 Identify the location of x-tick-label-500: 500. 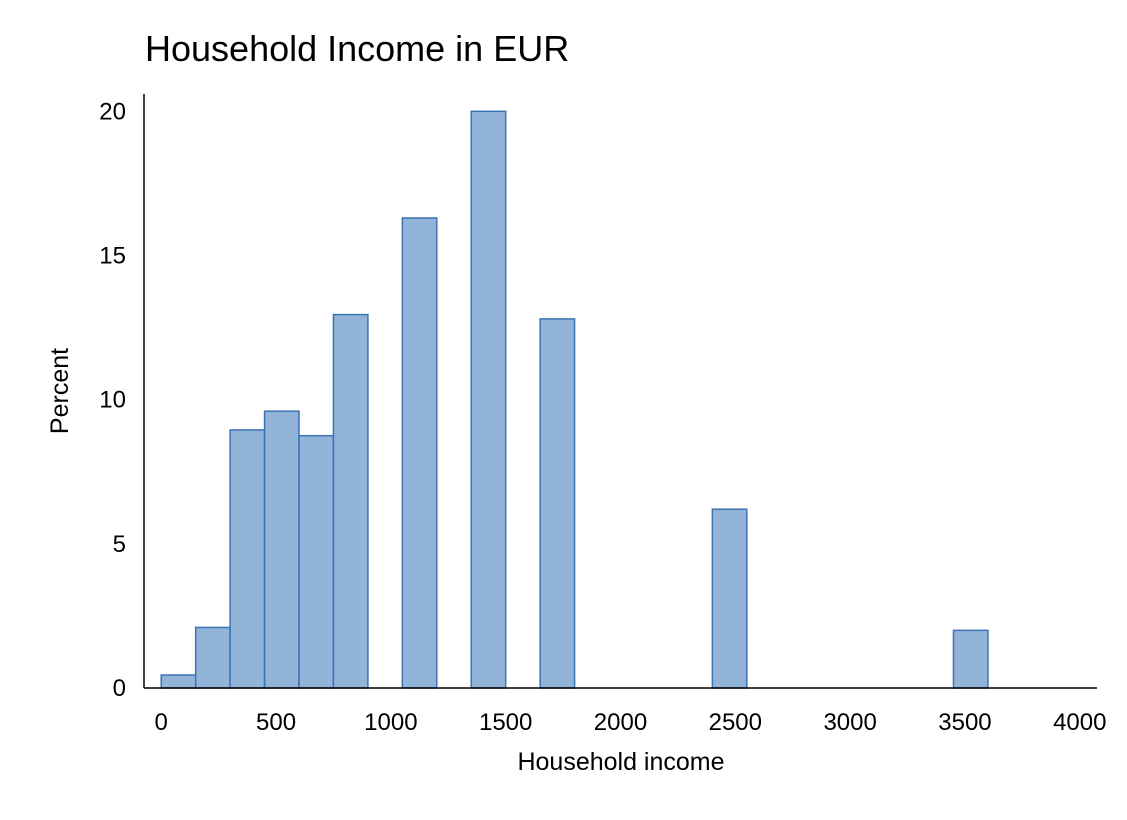
(276, 722).